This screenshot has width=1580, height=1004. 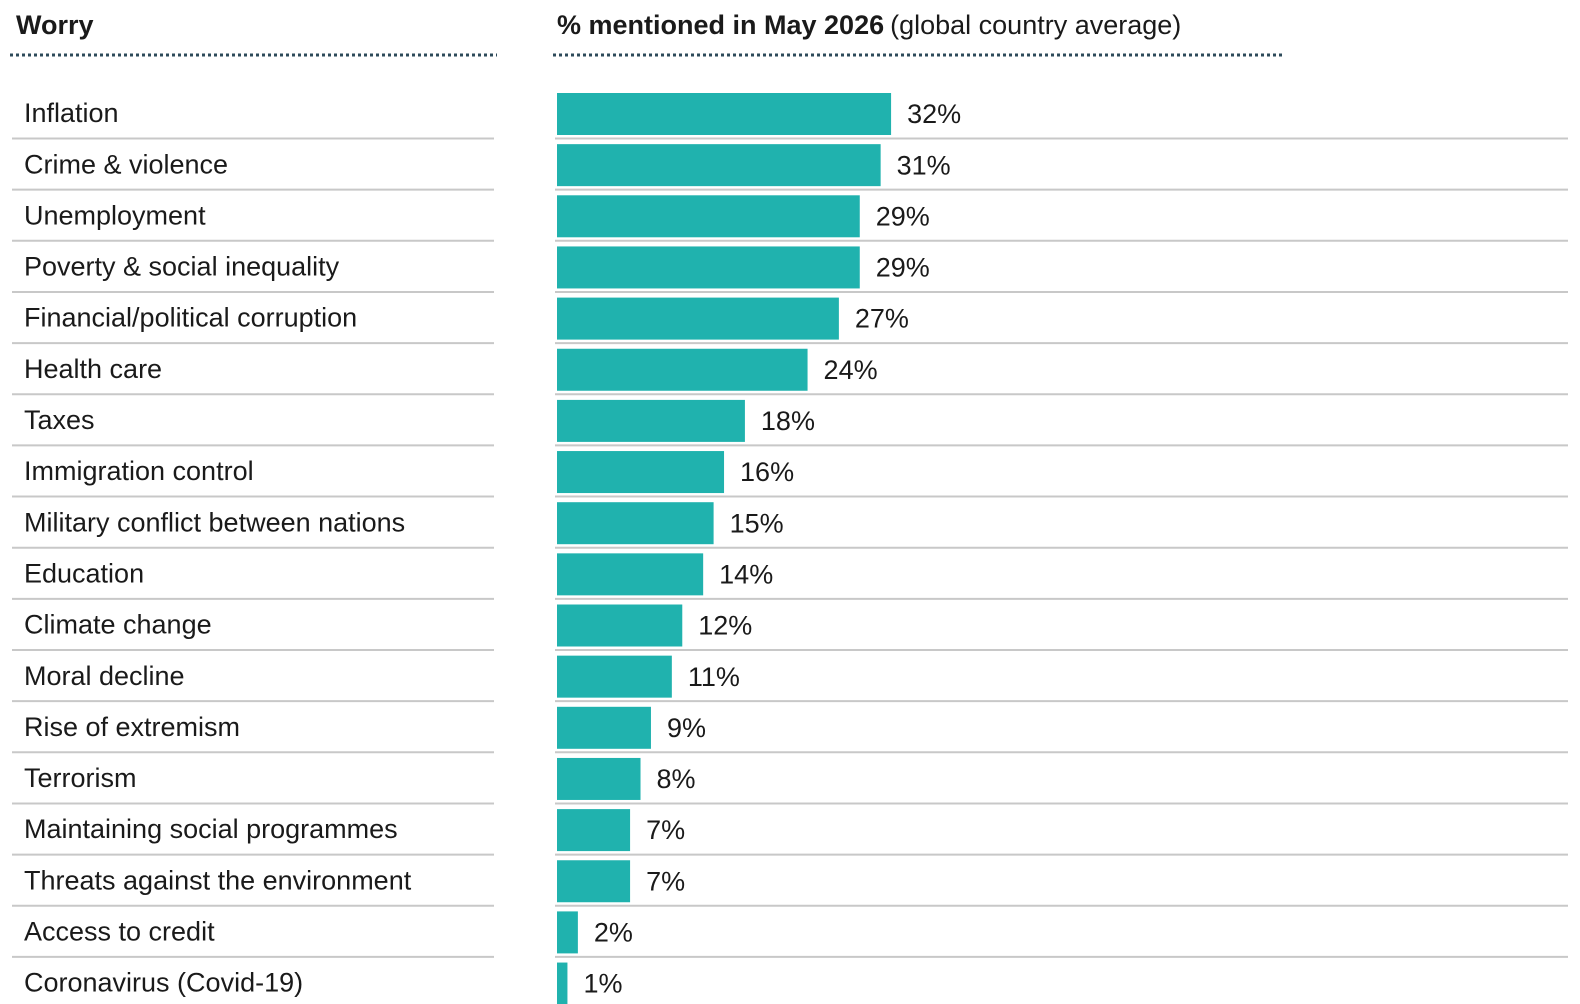 I want to click on category-label: Moral decline, so click(x=104, y=676).